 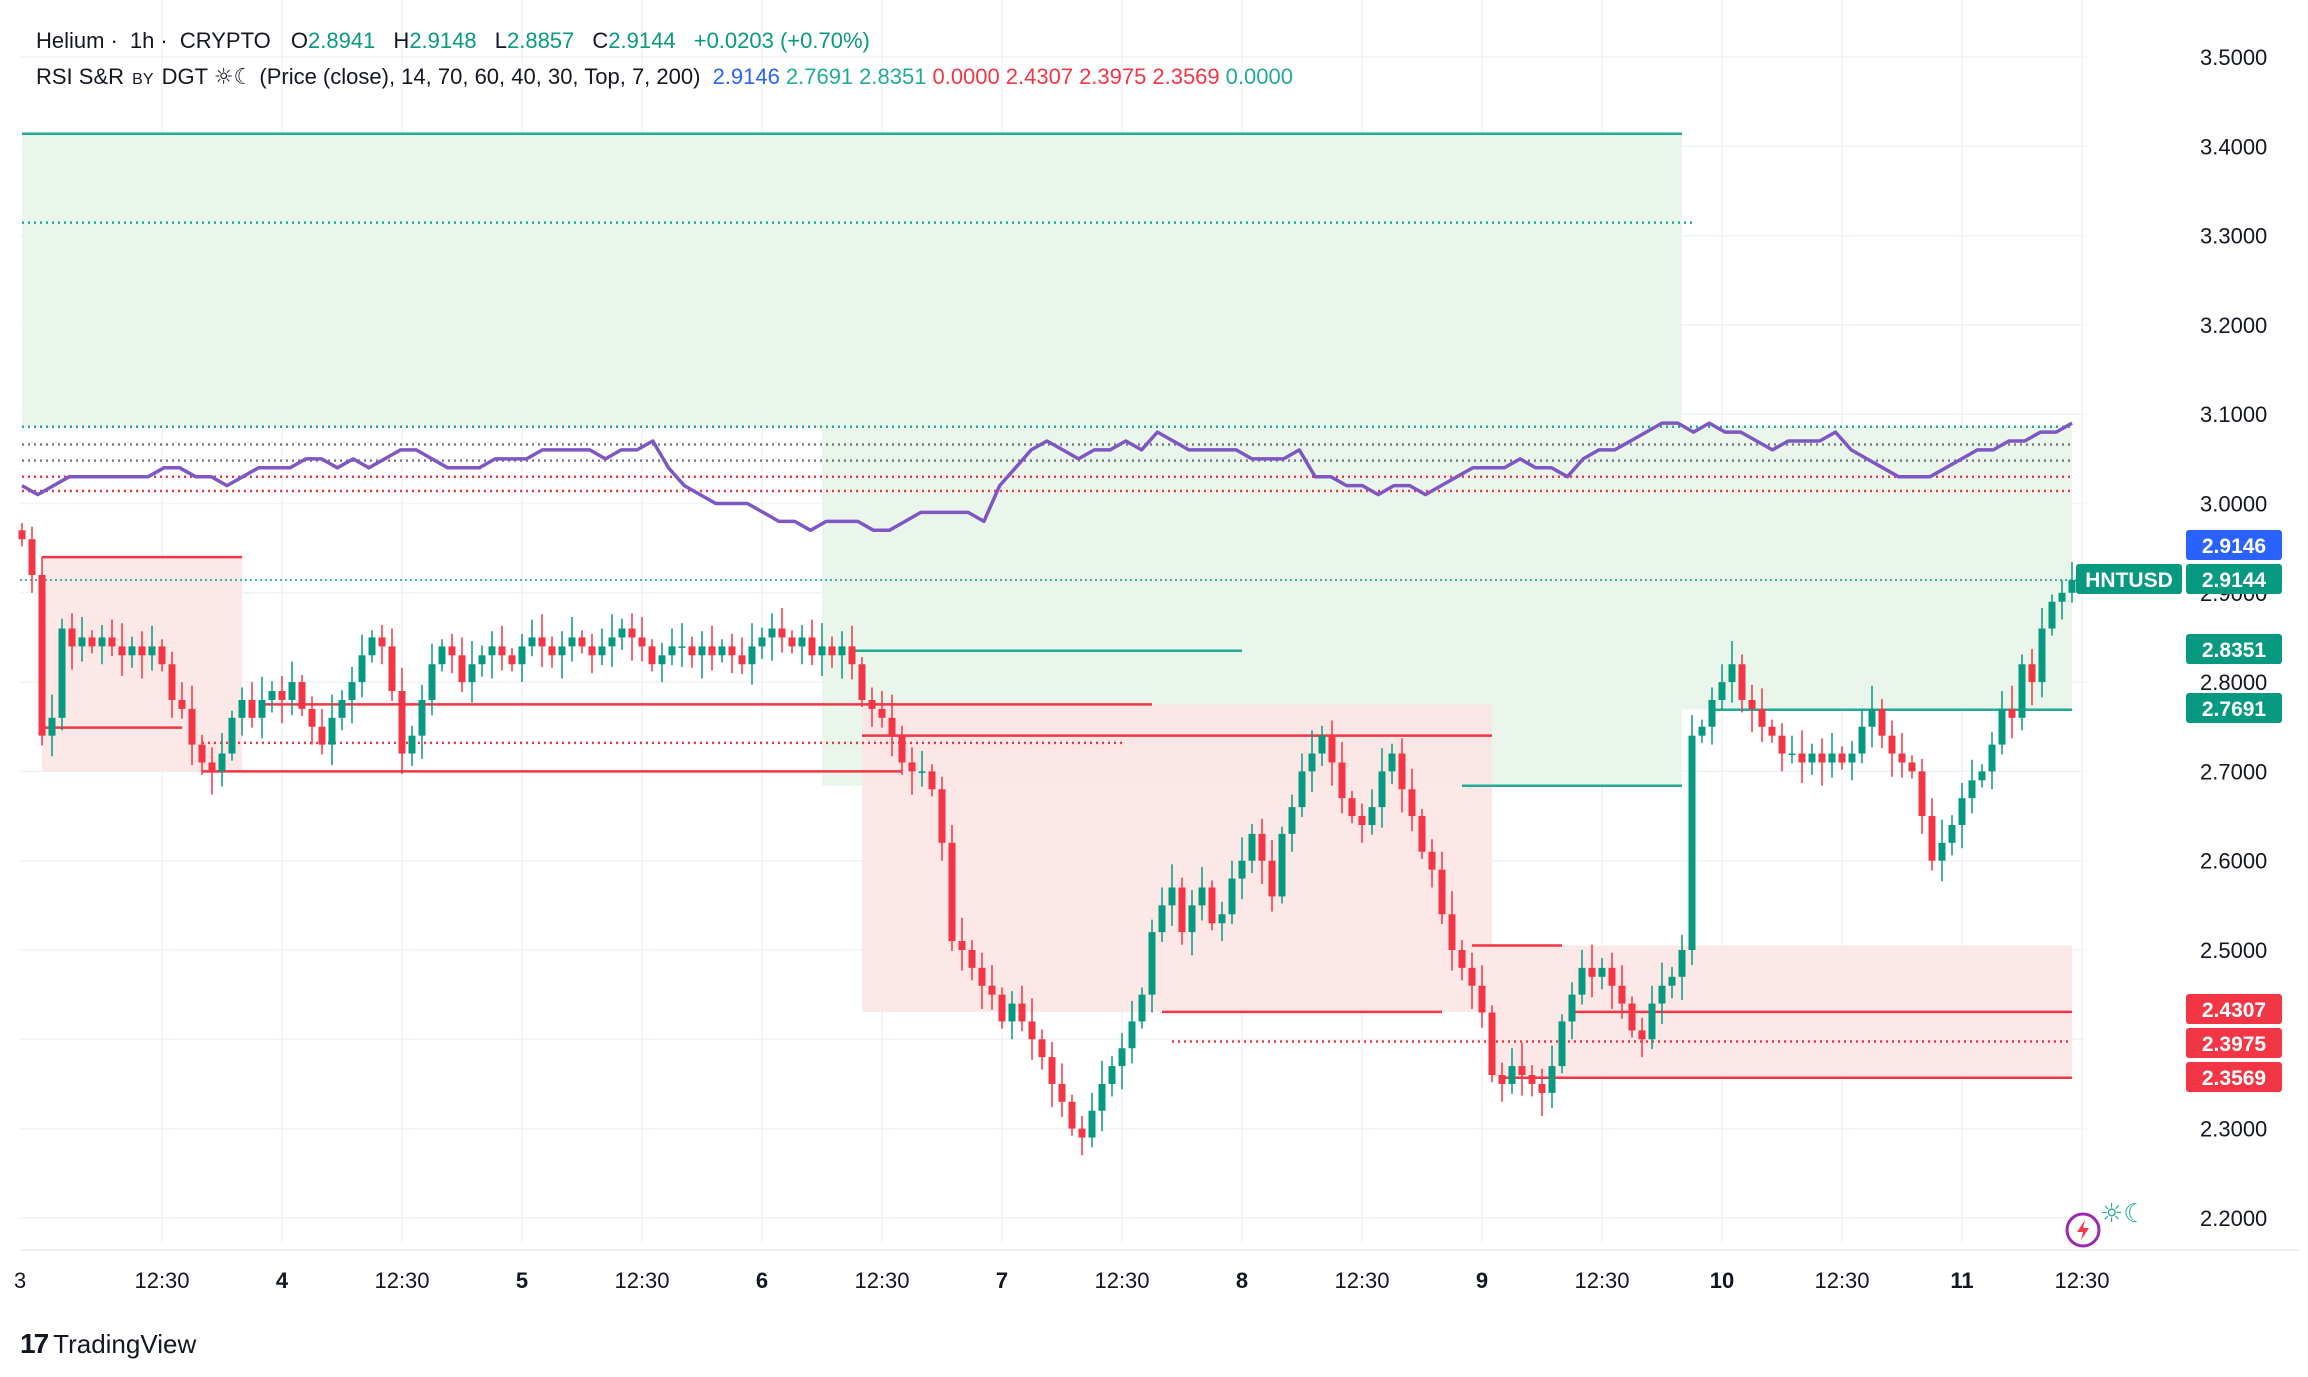 I want to click on symbol-name: Helium, so click(x=70, y=40).